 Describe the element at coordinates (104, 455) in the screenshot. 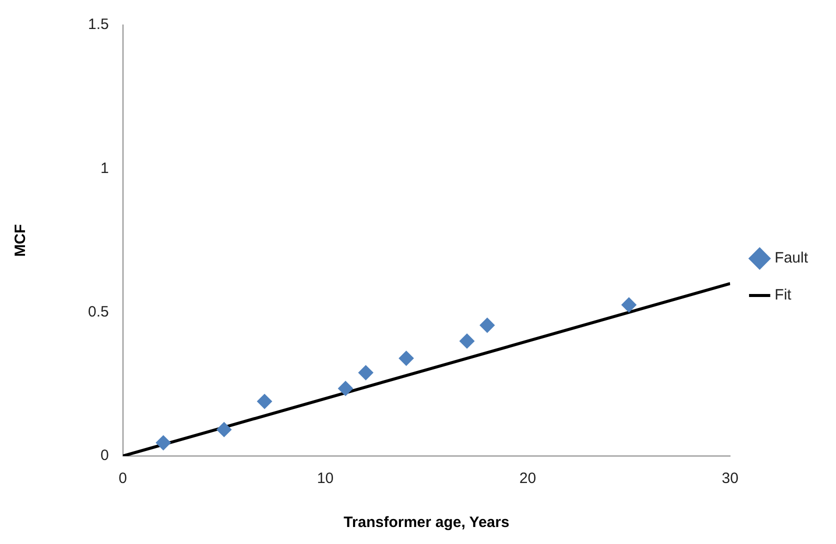

I see `y-tick-label: 0` at that location.